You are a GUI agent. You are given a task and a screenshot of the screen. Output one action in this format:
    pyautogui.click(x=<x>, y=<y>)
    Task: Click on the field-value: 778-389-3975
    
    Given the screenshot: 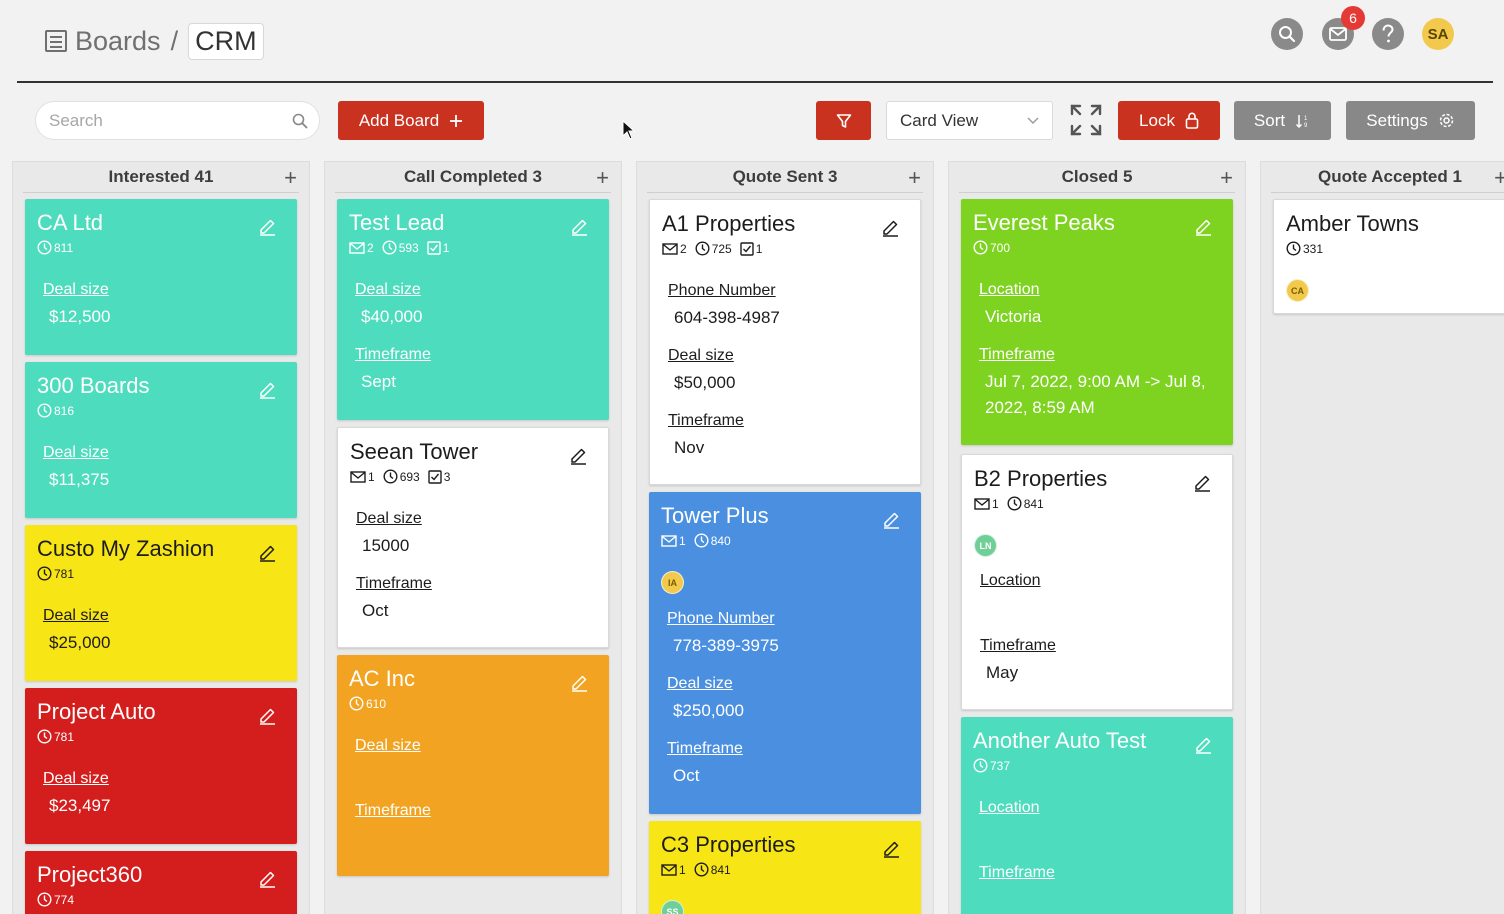 What is the action you would take?
    pyautogui.click(x=726, y=645)
    